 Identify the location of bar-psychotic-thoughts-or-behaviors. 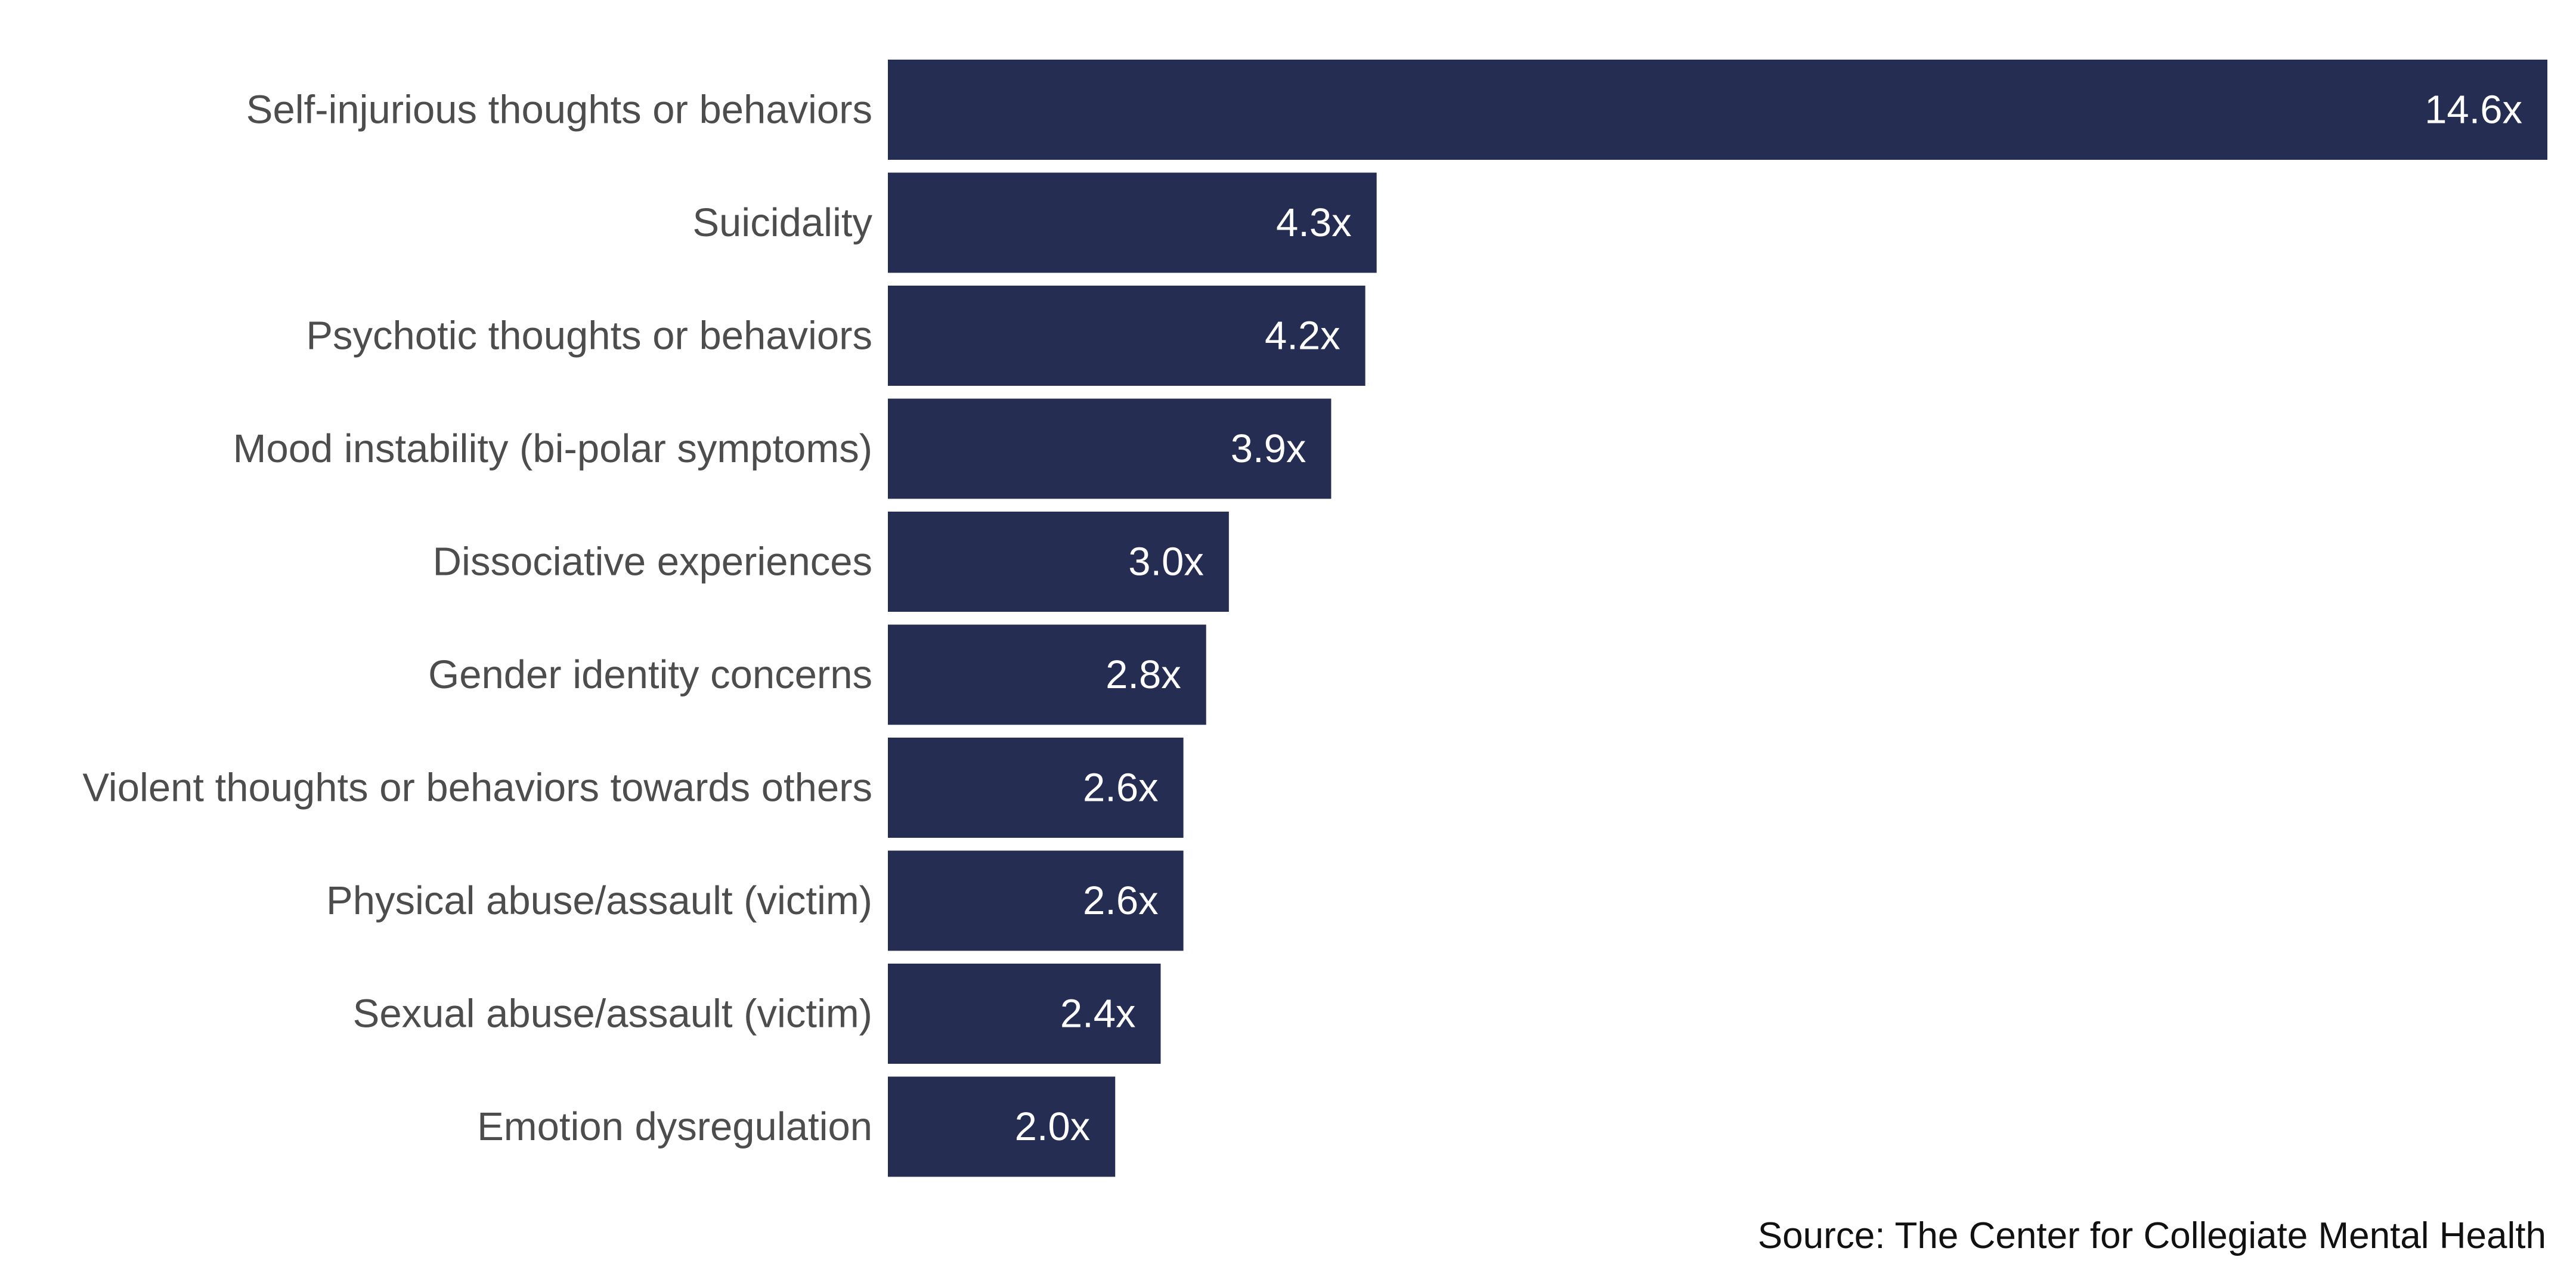
(1127, 336).